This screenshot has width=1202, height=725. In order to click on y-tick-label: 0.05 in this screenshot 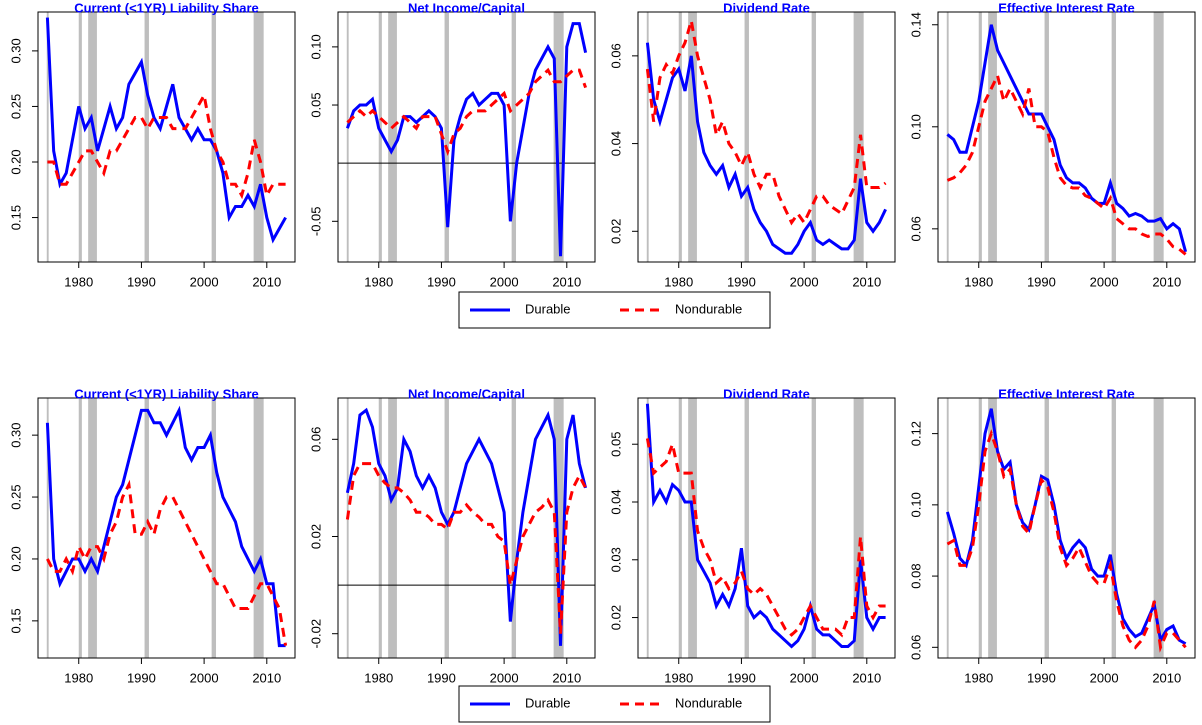, I will do `click(615, 444)`.